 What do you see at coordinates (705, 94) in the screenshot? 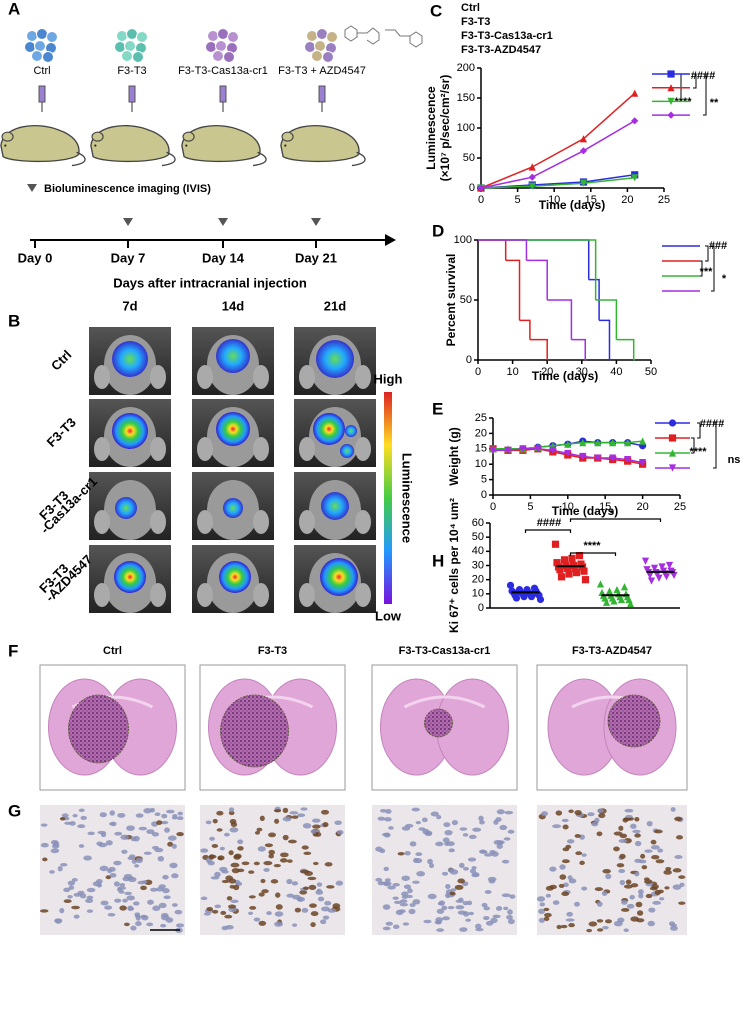
I see `bracket` at bounding box center [705, 94].